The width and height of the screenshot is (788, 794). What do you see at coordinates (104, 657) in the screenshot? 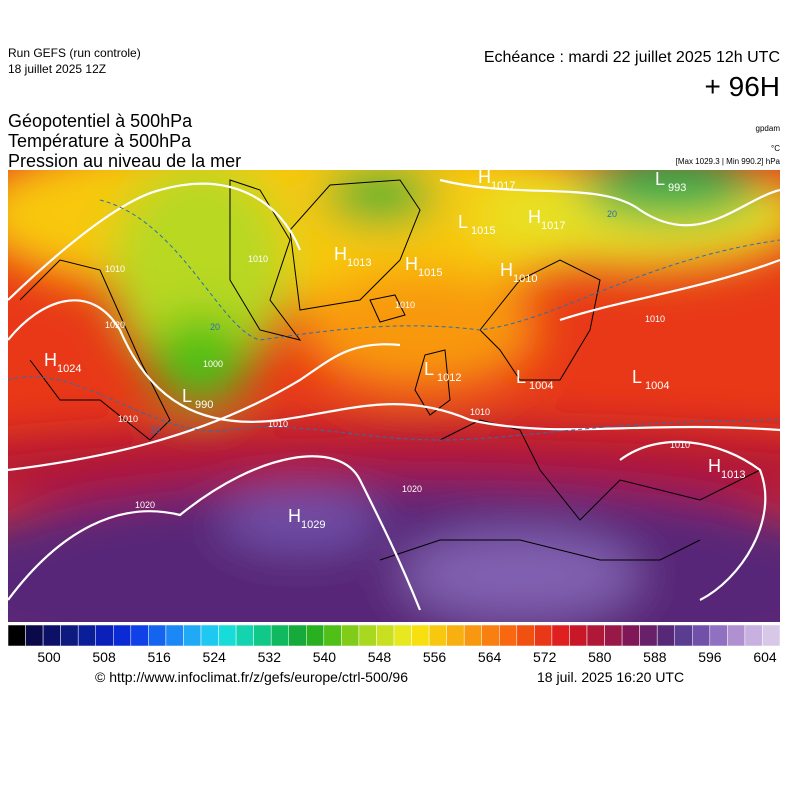
I see `colorbar-tick-label: 508` at bounding box center [104, 657].